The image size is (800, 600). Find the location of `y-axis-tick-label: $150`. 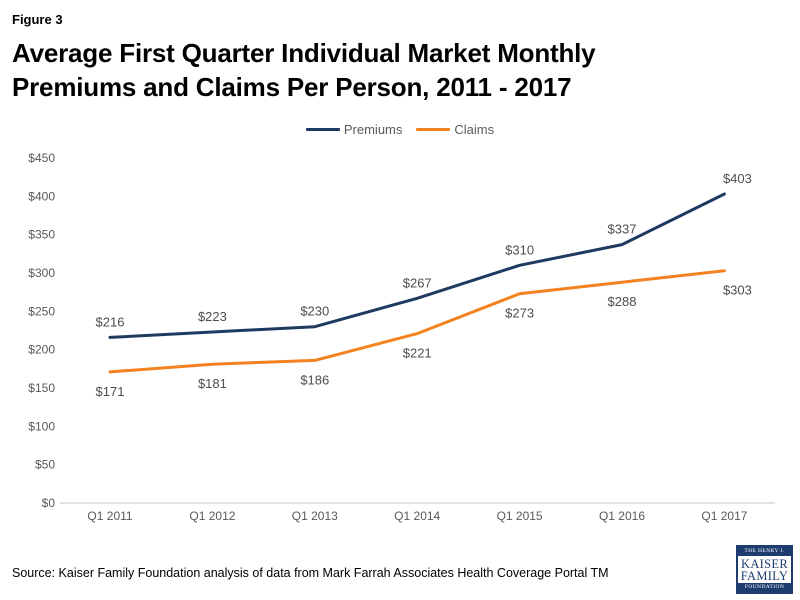

y-axis-tick-label: $150 is located at coordinates (41, 388).